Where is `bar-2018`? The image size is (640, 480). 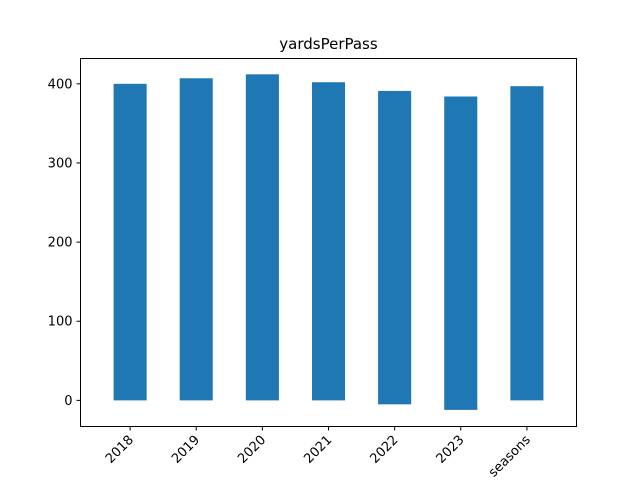 bar-2018 is located at coordinates (130, 242).